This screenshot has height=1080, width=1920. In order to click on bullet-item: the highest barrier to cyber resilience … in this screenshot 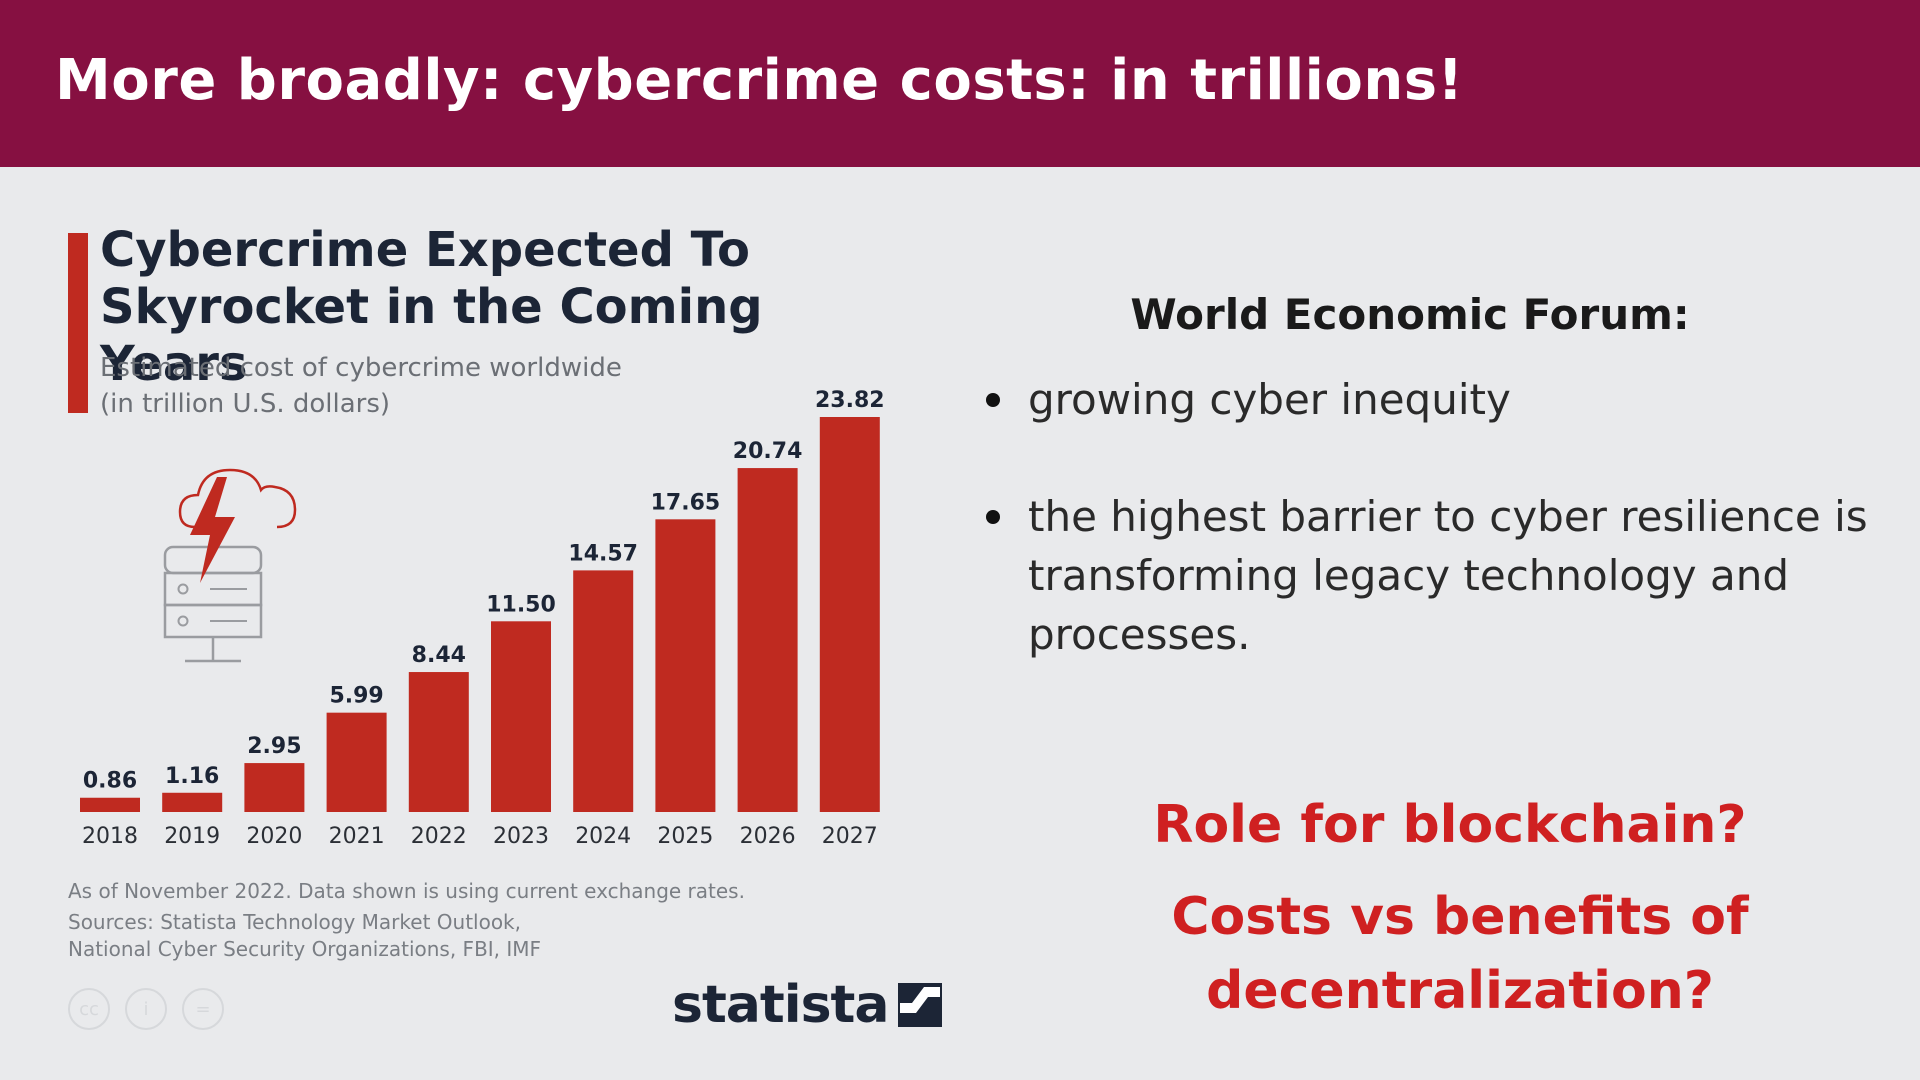, I will do `click(1430, 575)`.